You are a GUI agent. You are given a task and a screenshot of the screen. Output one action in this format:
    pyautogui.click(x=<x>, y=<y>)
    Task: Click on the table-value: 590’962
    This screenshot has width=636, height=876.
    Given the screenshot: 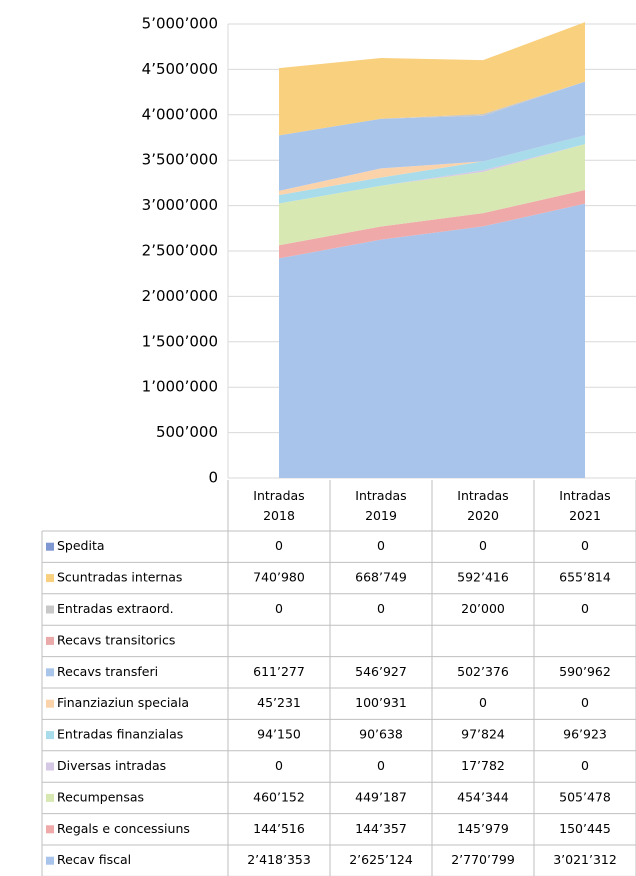 What is the action you would take?
    pyautogui.click(x=585, y=671)
    